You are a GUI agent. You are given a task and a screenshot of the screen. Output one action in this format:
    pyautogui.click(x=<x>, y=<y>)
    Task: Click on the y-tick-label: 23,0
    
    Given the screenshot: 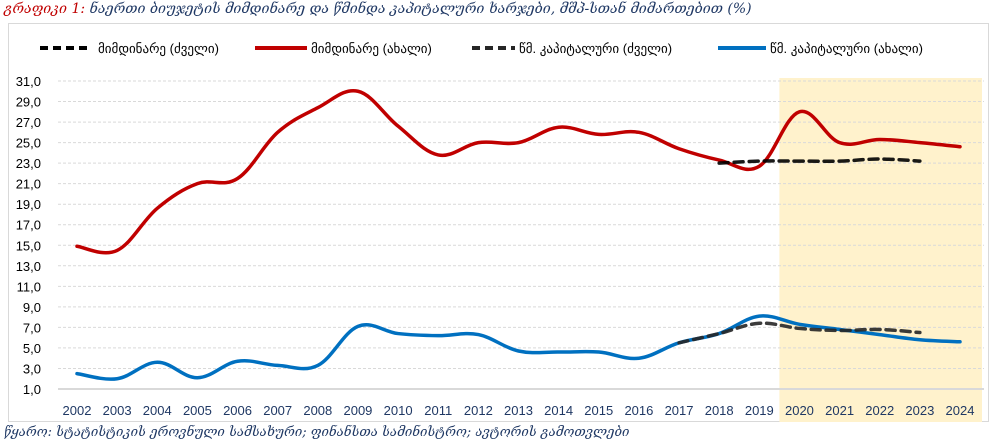 What is the action you would take?
    pyautogui.click(x=28, y=163)
    